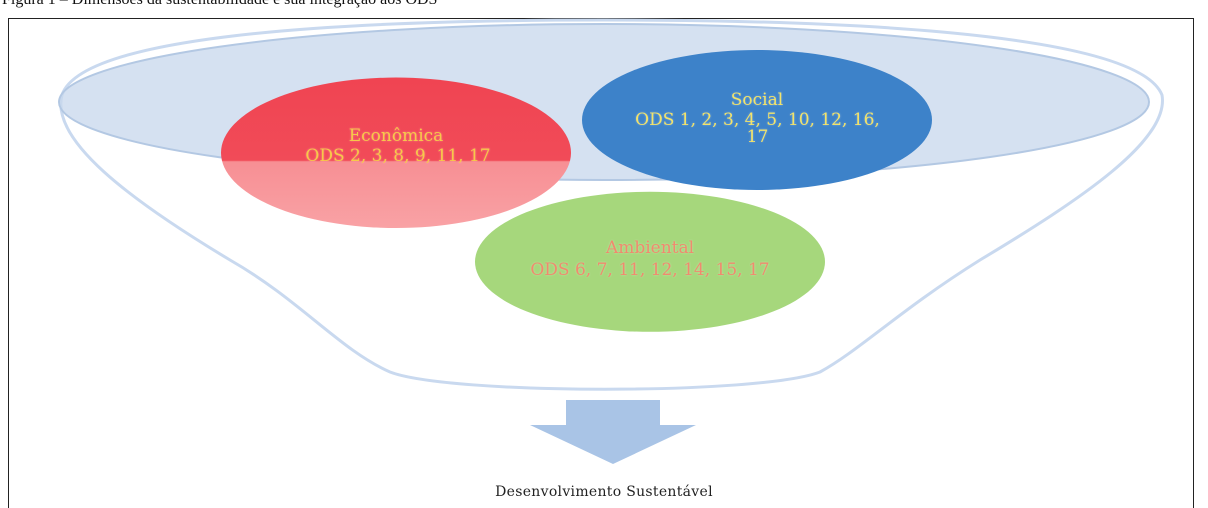 This screenshot has width=1208, height=508. I want to click on ambiental-title: Ambiental, so click(650, 248).